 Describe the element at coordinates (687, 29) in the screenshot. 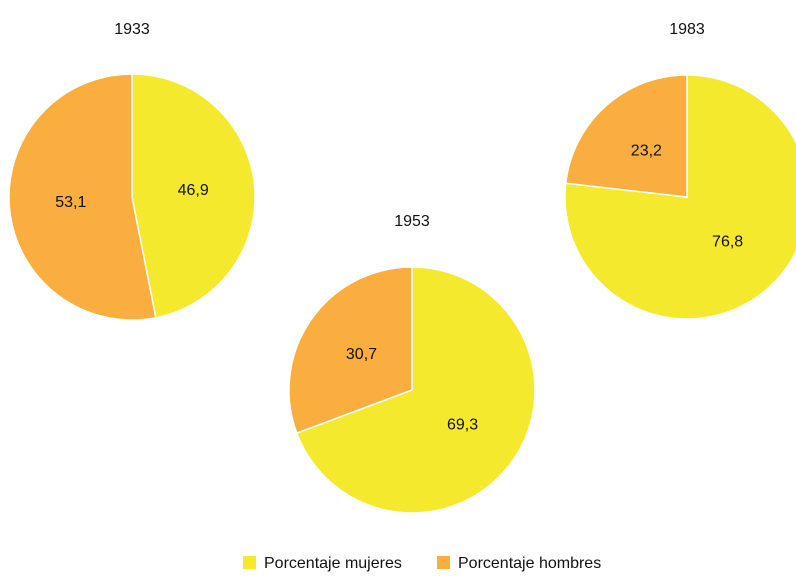

I see `pie-title: 1983` at that location.